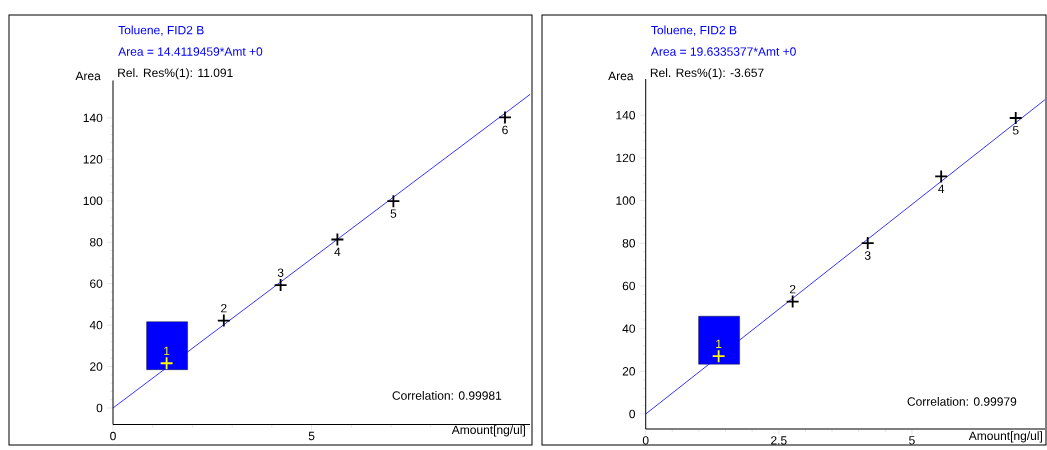 The height and width of the screenshot is (450, 1047). Describe the element at coordinates (190, 51) in the screenshot. I see `chart-subtitle: Area = 14.4119459*Amt +0` at that location.